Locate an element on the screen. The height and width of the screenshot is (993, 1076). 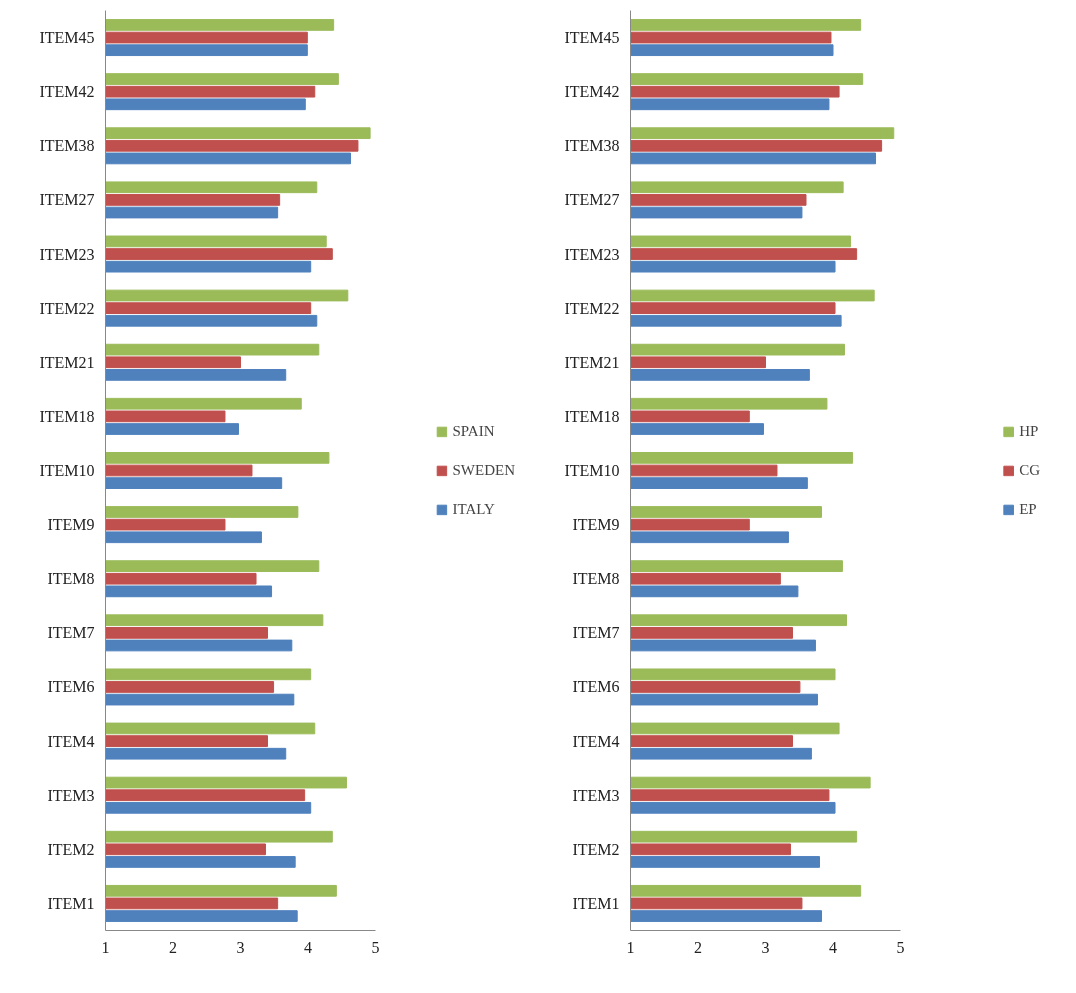
legend-label: SPAIN is located at coordinates (473, 431).